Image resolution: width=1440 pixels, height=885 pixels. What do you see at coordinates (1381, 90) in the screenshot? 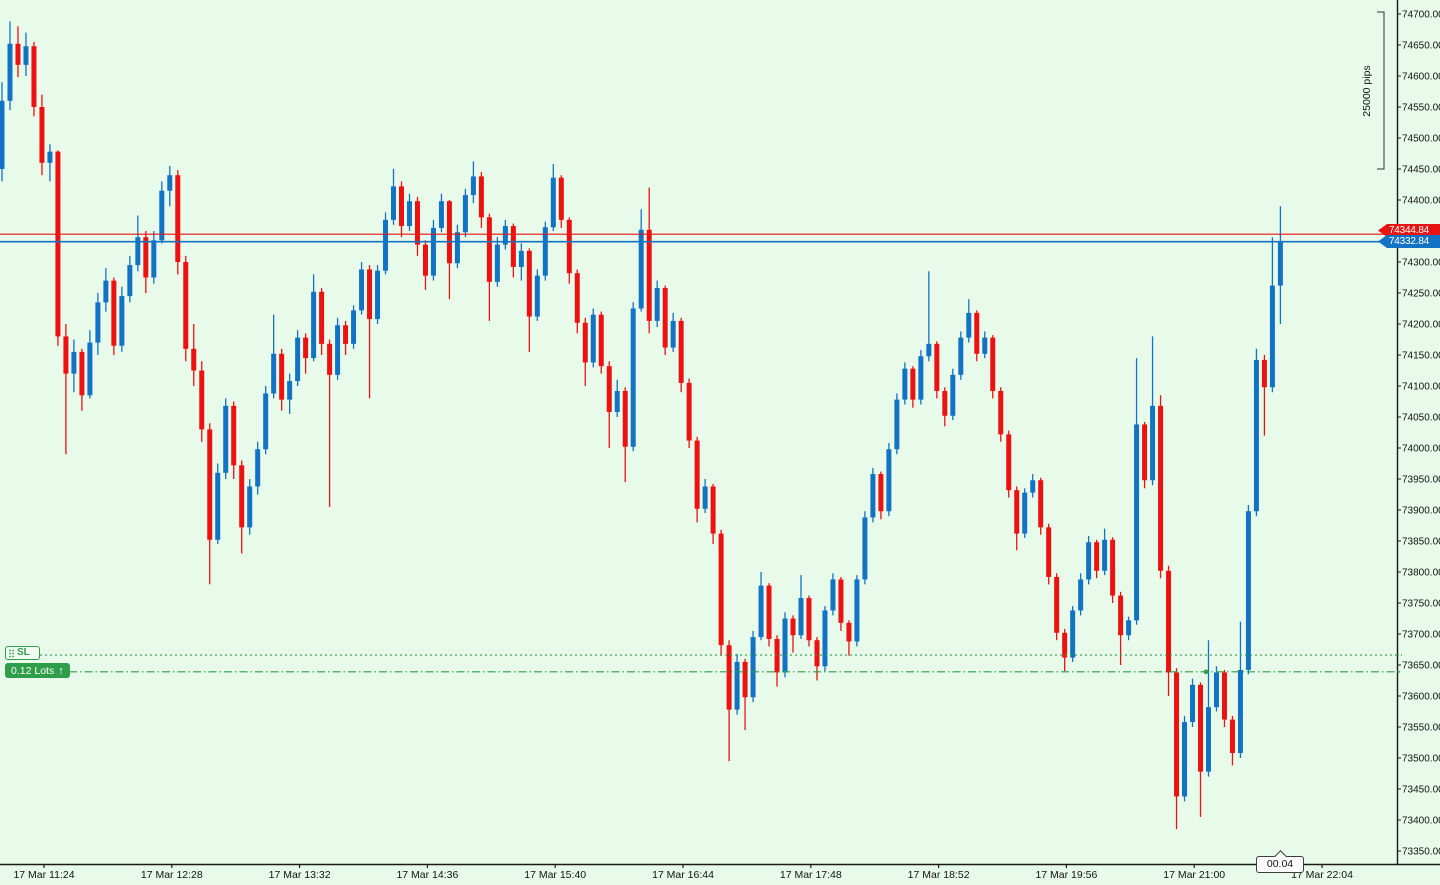
I see `pips-bracket` at bounding box center [1381, 90].